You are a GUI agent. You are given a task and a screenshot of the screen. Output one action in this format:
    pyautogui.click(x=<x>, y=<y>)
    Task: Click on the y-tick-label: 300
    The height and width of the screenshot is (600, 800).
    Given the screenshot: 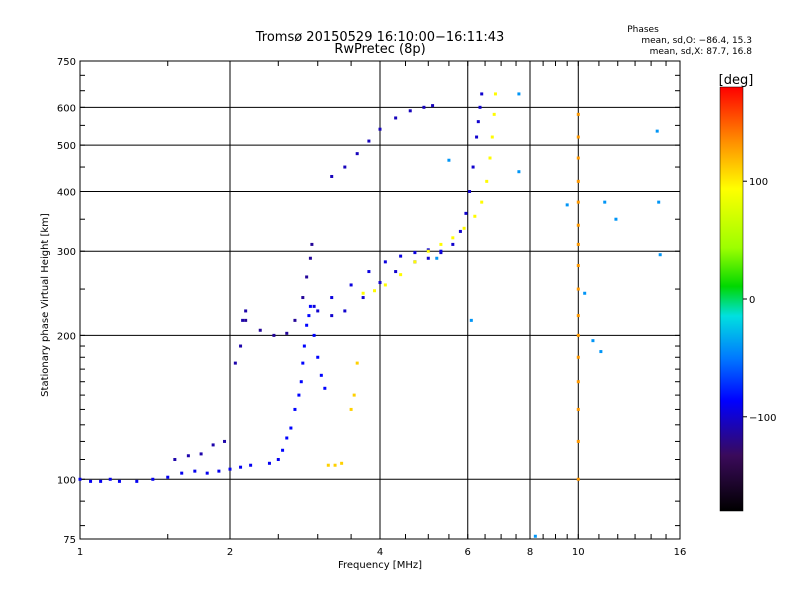 What is the action you would take?
    pyautogui.click(x=66, y=252)
    